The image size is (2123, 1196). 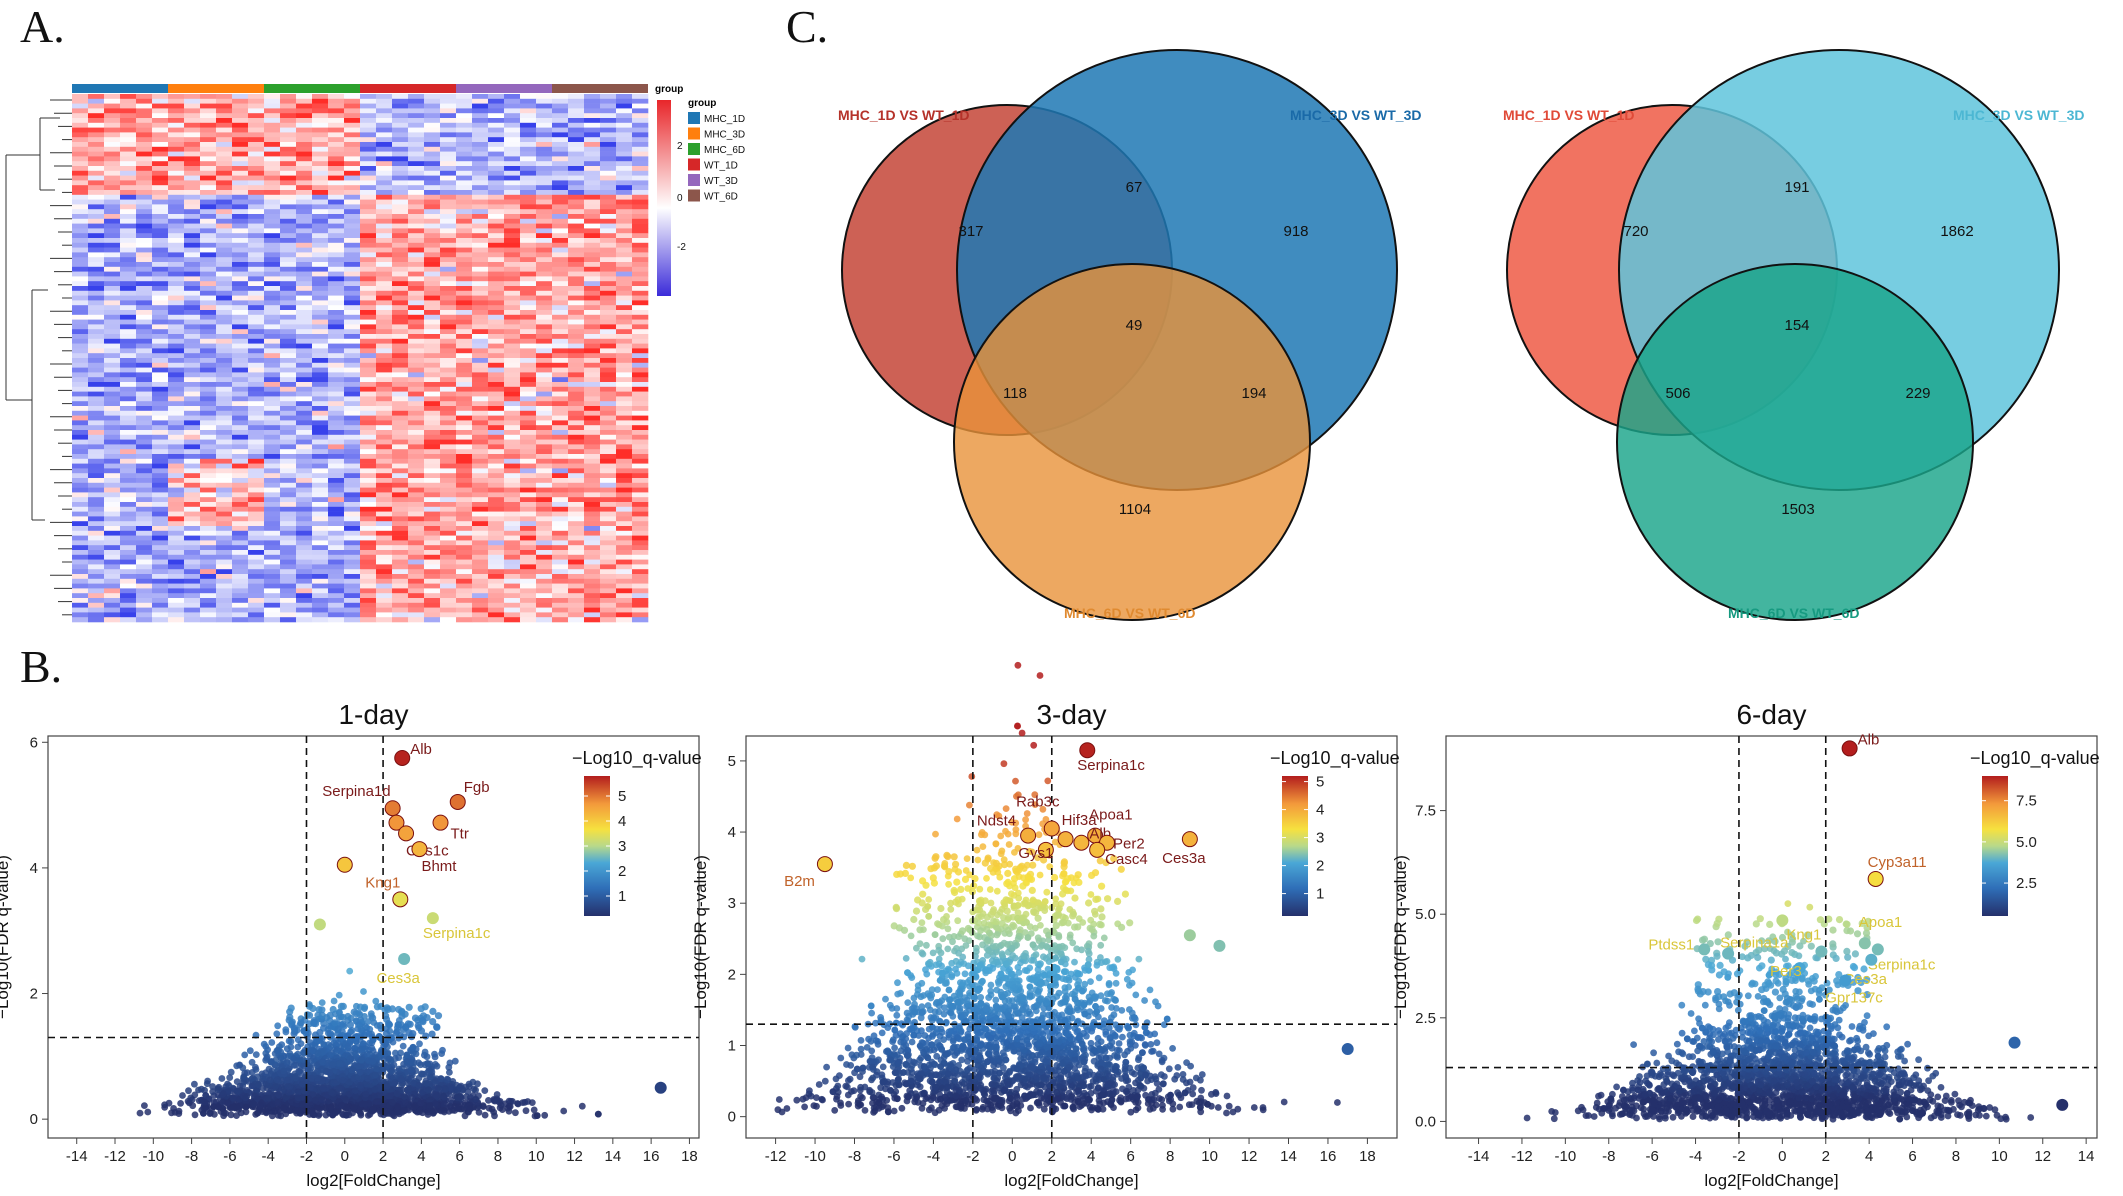 What do you see at coordinates (1568, 115) in the screenshot?
I see `venn-right-set-a: MHC_1D VS WT_1D` at bounding box center [1568, 115].